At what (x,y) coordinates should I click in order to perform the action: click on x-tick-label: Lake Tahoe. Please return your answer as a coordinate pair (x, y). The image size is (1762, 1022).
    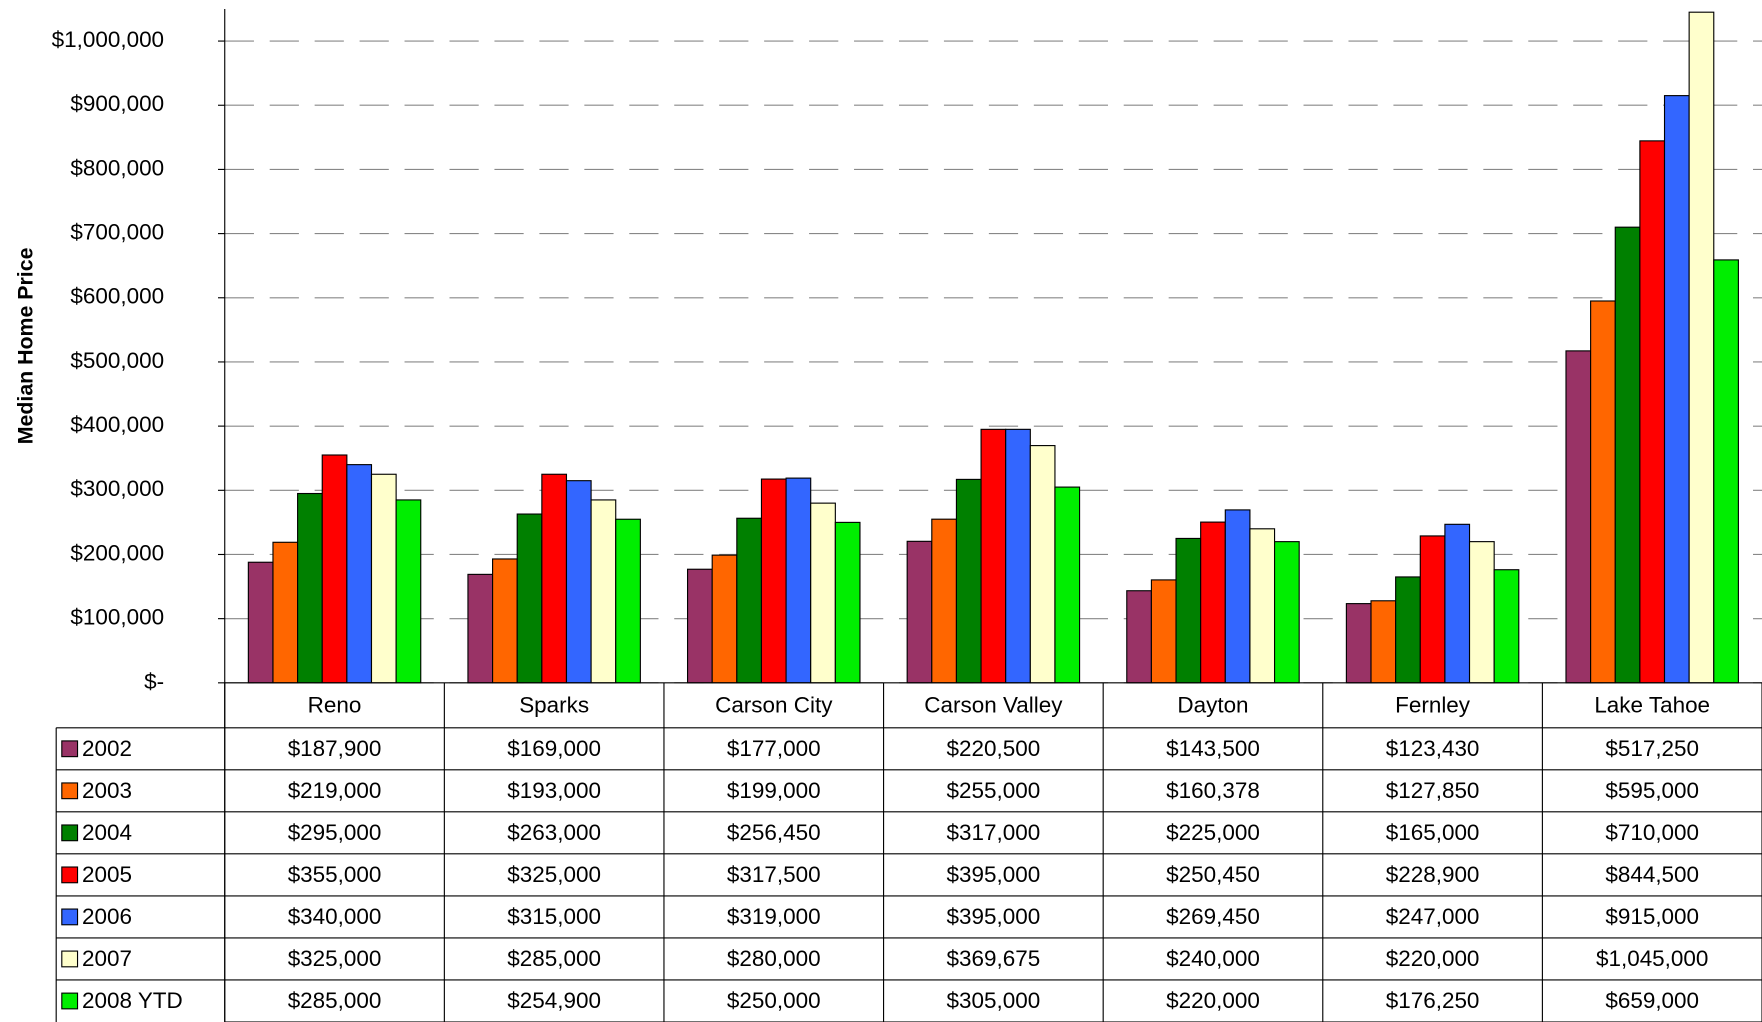
    Looking at the image, I should click on (1652, 704).